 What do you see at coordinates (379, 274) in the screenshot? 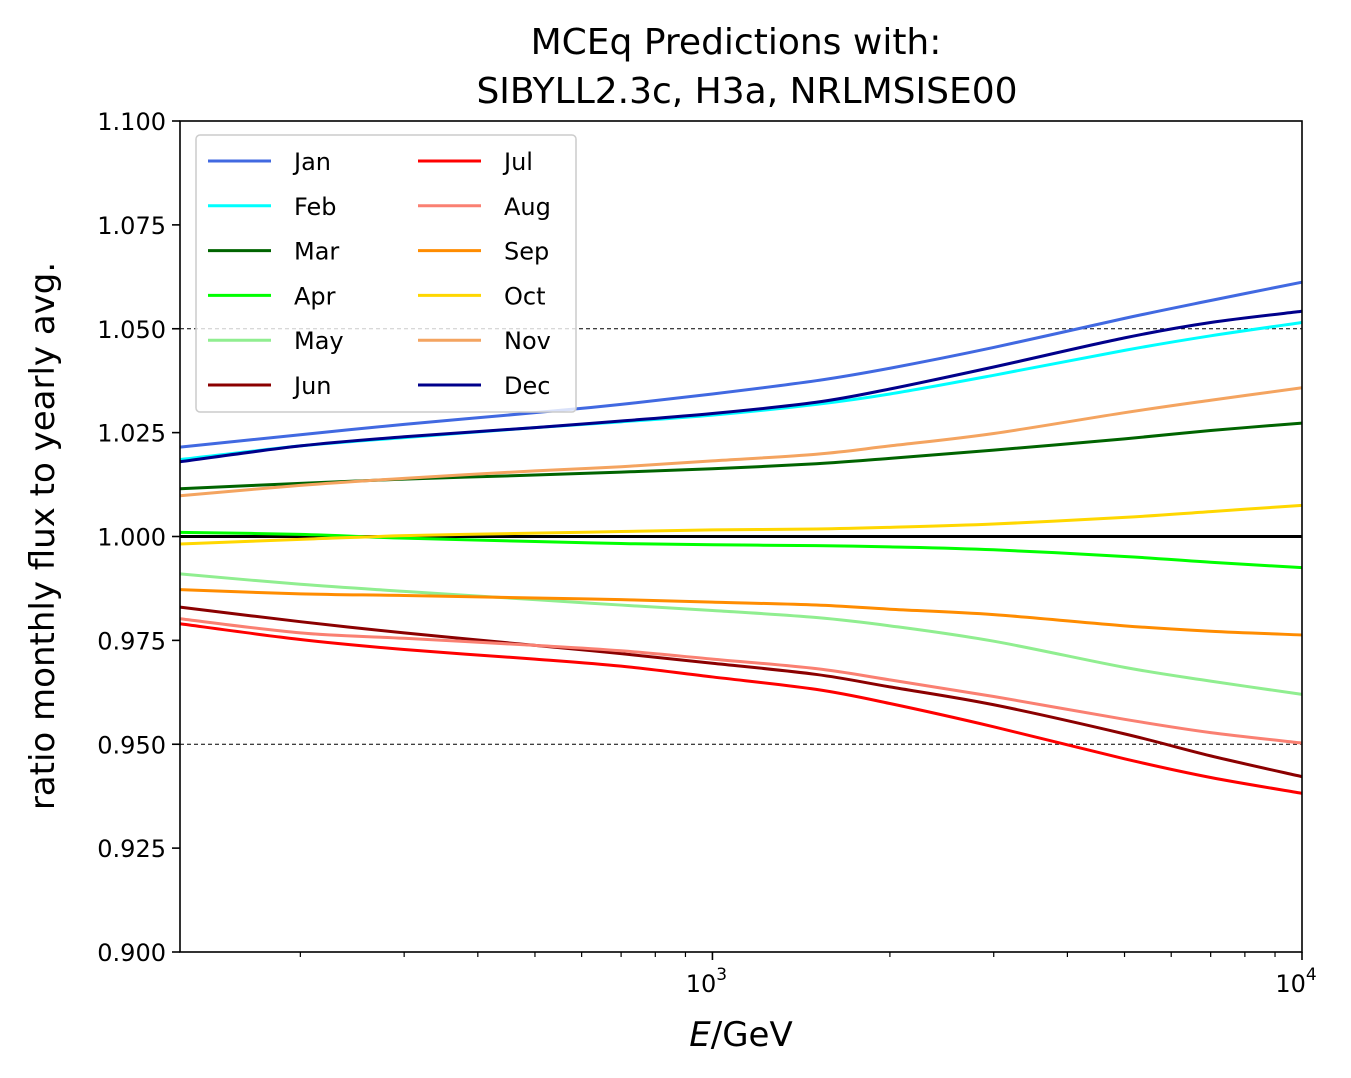
I see `legend-entries: Jan Feb Mar Apr May Jun Jul Aug Sep Oct Nov Dec` at bounding box center [379, 274].